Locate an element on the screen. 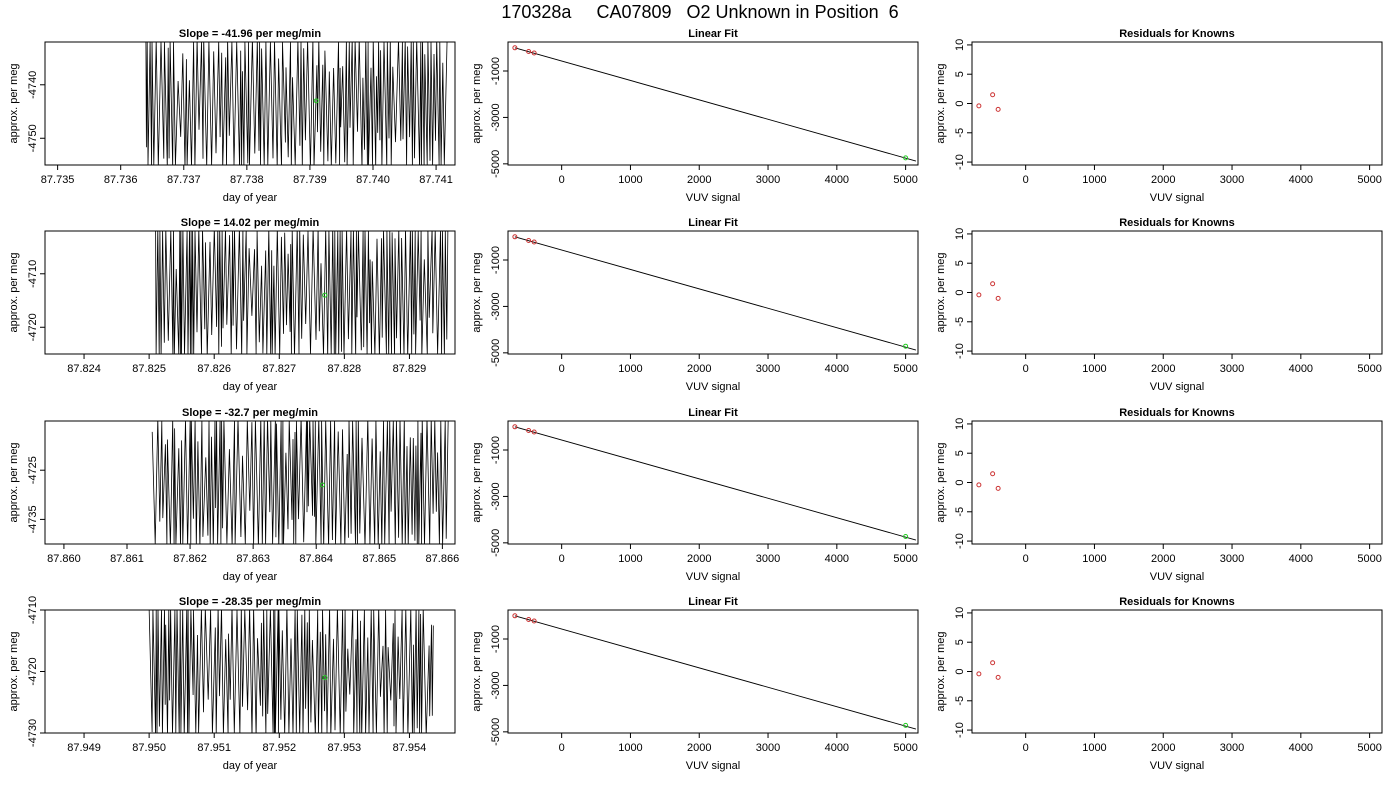 The image size is (1400, 800). x-tick-label: 87.865 is located at coordinates (379, 559).